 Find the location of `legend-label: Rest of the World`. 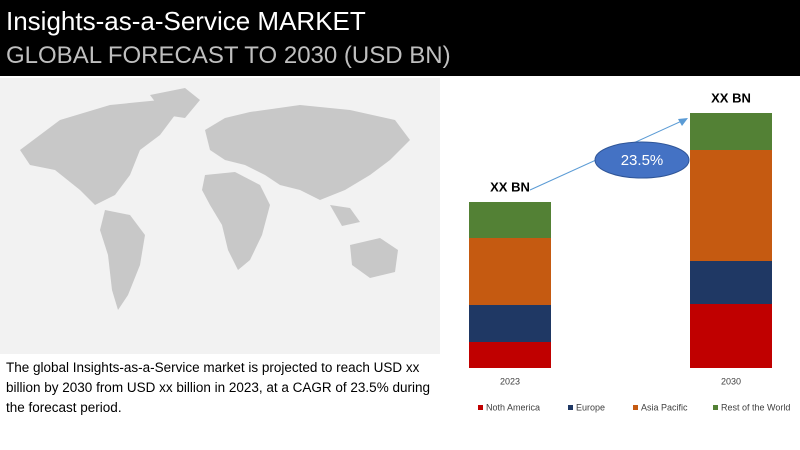

legend-label: Rest of the World is located at coordinates (755, 407).